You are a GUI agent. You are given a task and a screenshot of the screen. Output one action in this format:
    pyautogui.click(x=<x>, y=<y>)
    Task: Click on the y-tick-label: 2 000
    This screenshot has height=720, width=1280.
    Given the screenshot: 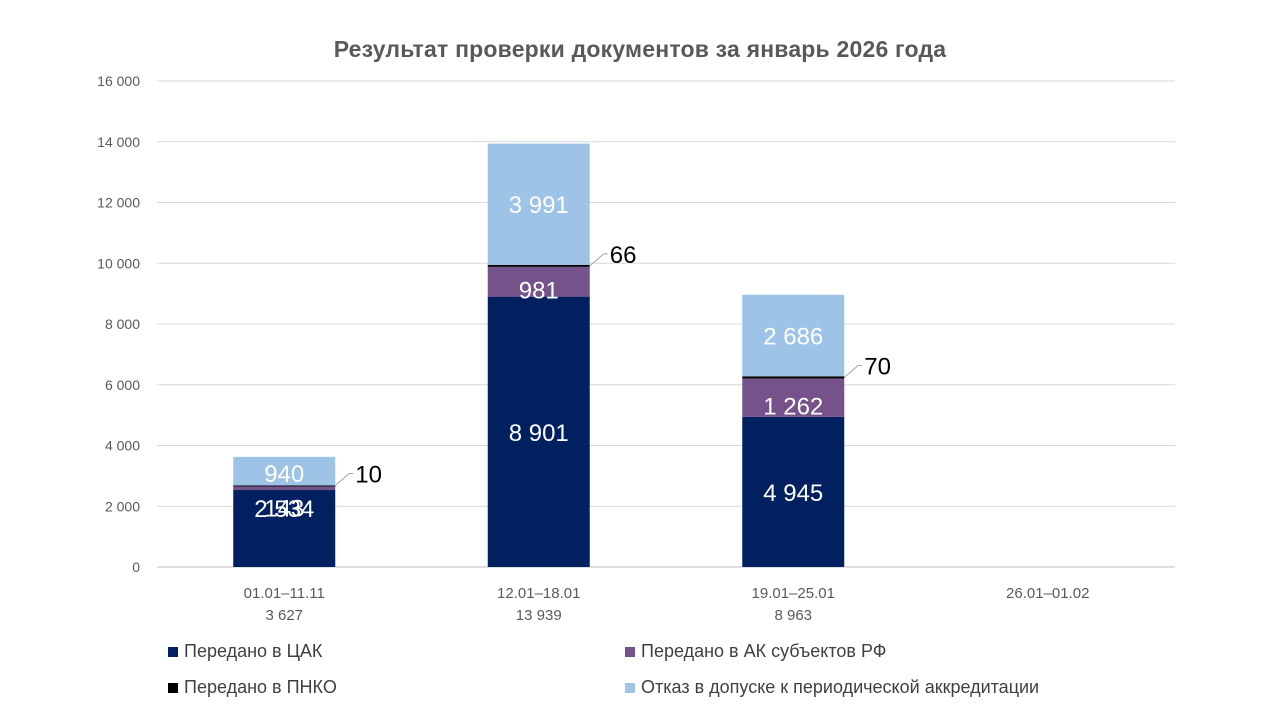 What is the action you would take?
    pyautogui.click(x=122, y=506)
    